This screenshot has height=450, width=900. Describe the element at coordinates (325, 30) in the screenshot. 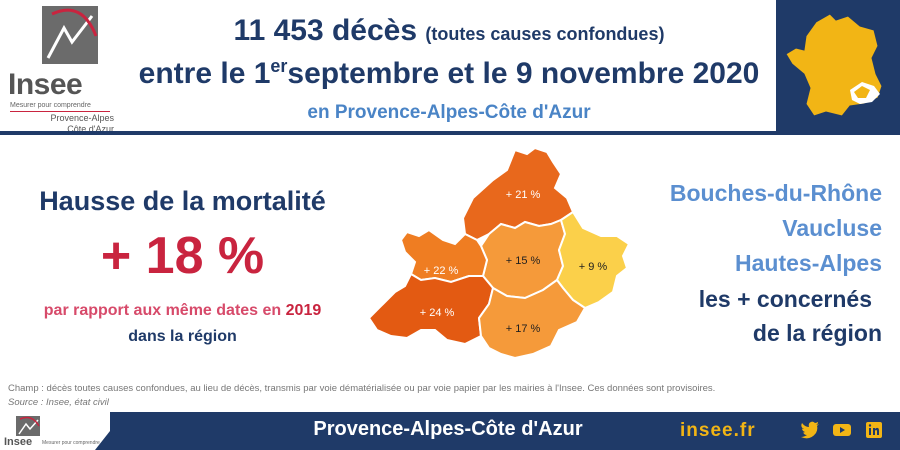

I see `title-deaths: 11 453 décès` at that location.